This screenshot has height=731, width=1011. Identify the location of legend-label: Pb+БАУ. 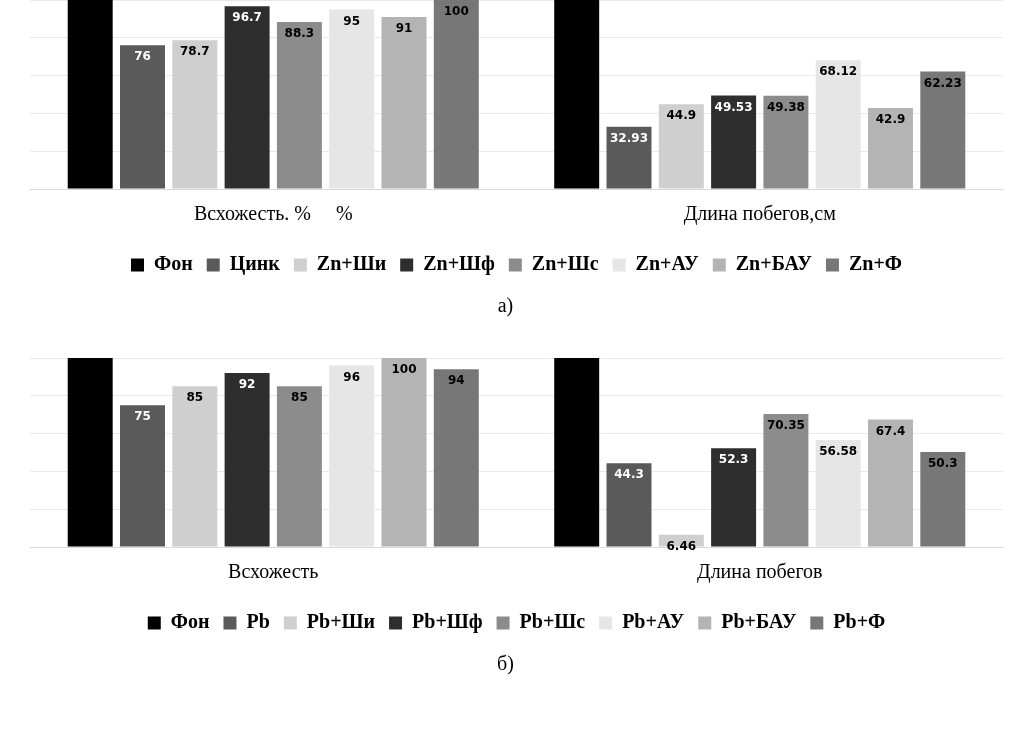
(759, 621).